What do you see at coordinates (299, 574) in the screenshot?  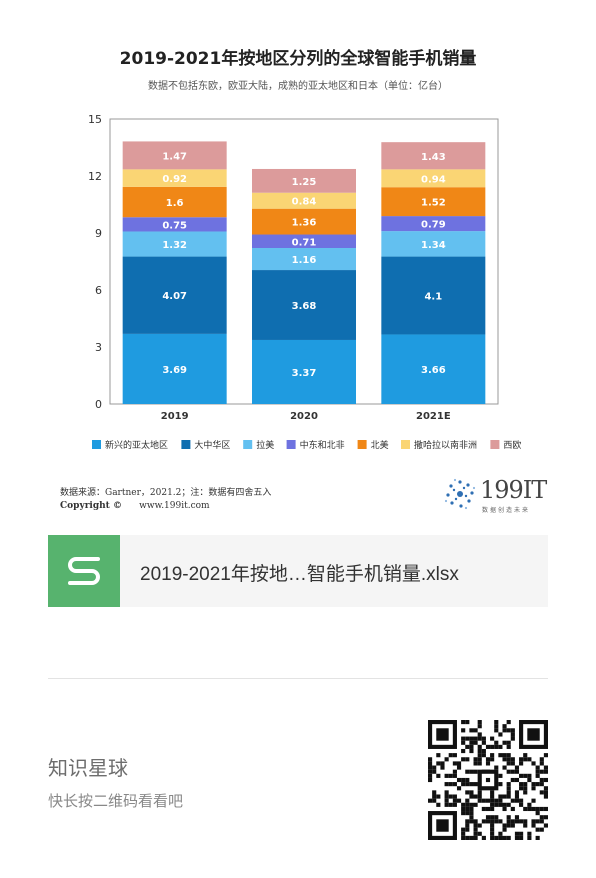 I see `attachment-filename: 2019-2021年按地…智能手机销量.xlsx` at bounding box center [299, 574].